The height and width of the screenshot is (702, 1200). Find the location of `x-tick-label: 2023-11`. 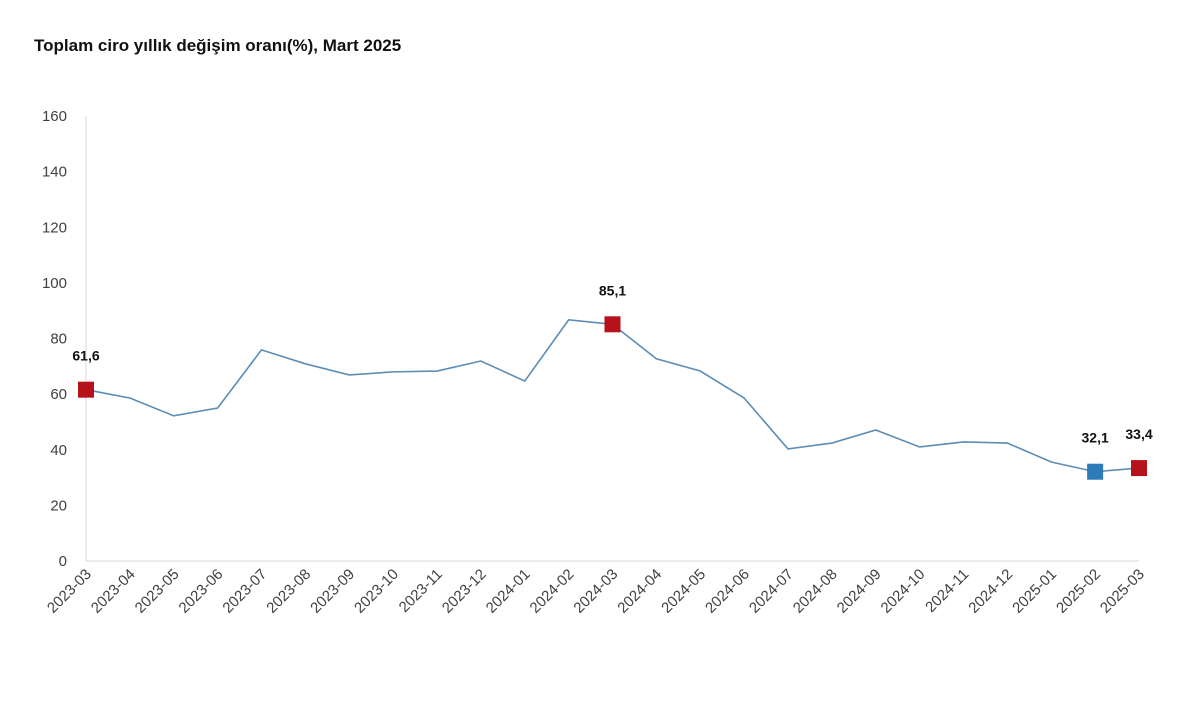

x-tick-label: 2023-11 is located at coordinates (421, 591).